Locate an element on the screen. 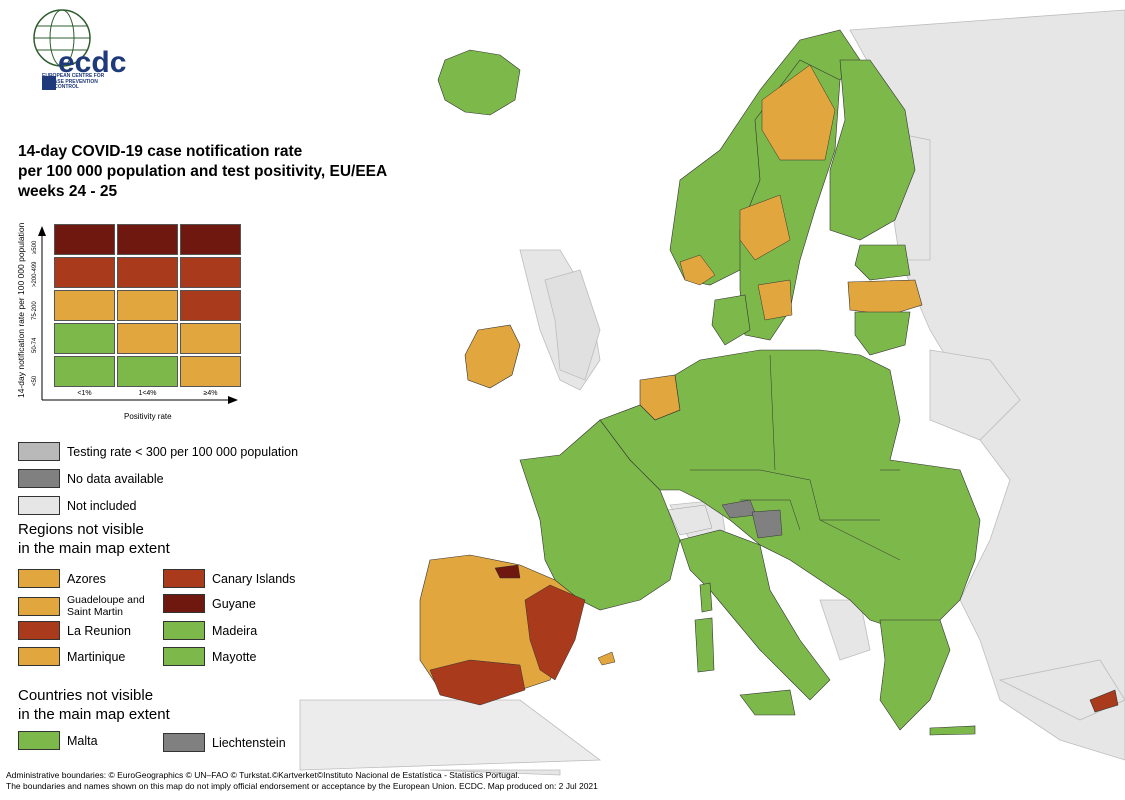 This screenshot has height=800, width=1125. denmark is located at coordinates (731, 320).